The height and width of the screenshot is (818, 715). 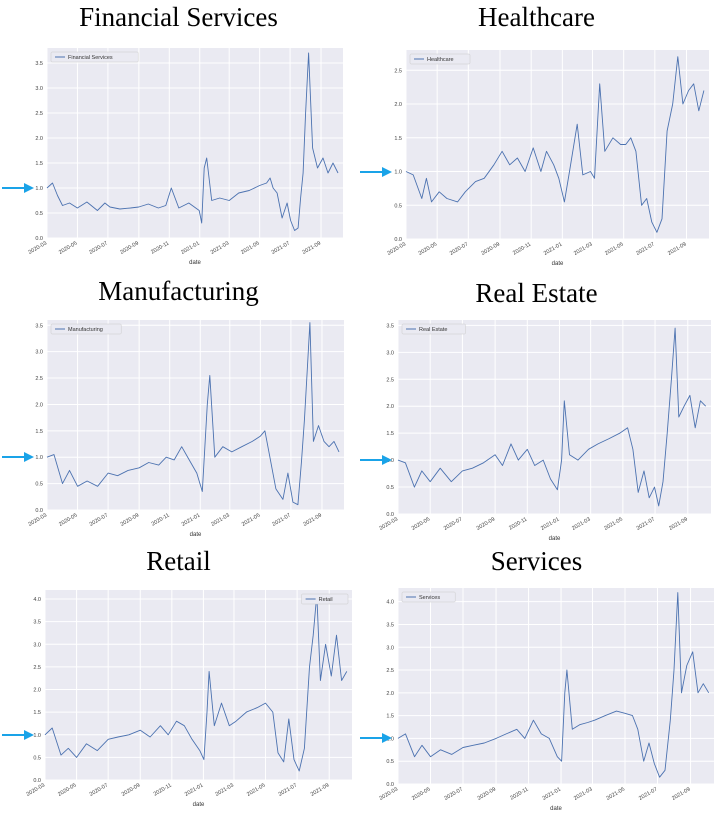 I want to click on legend-label: Financial Services, so click(x=90, y=58).